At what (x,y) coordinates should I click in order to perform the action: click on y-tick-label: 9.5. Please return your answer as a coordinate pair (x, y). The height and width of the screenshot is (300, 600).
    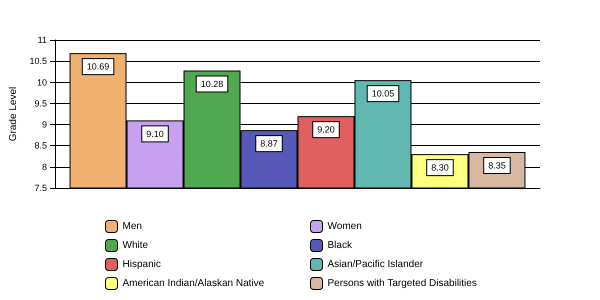
    Looking at the image, I should click on (40, 103).